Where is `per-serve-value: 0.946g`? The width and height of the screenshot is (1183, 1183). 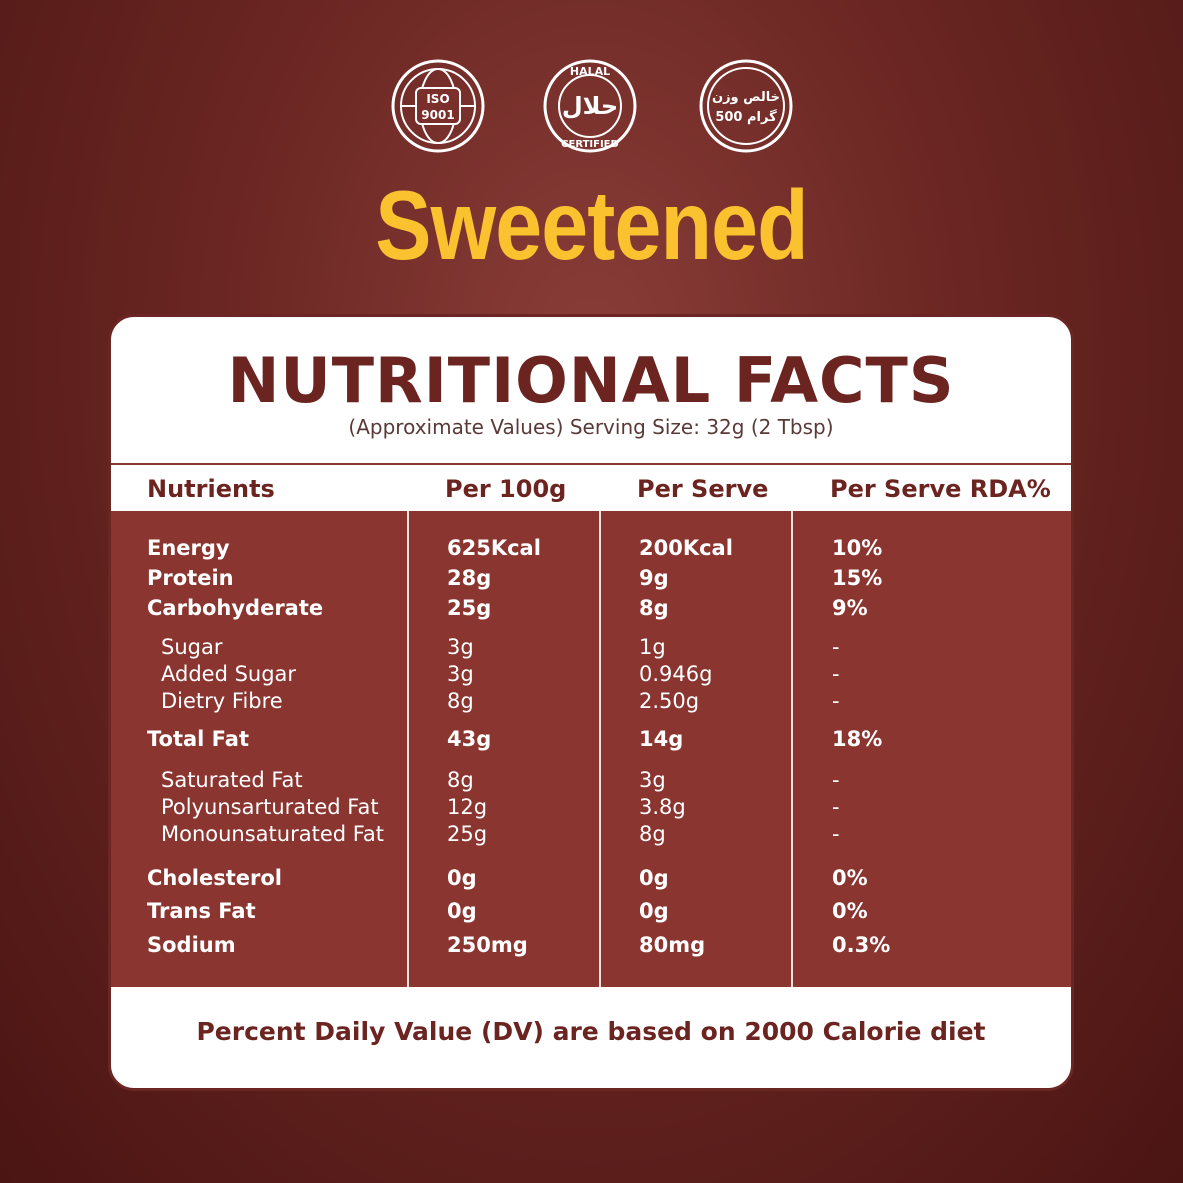
per-serve-value: 0.946g is located at coordinates (676, 674).